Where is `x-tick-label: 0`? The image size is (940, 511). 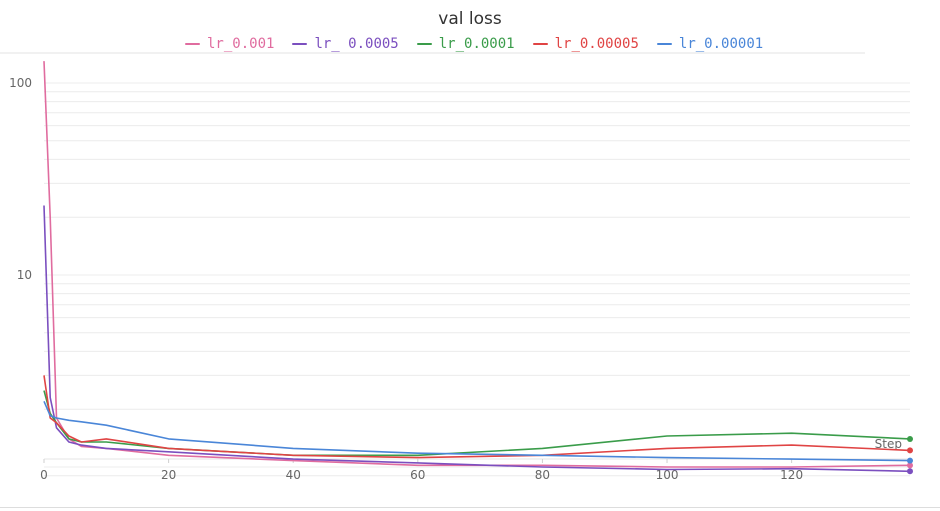
x-tick-label: 0 is located at coordinates (44, 475).